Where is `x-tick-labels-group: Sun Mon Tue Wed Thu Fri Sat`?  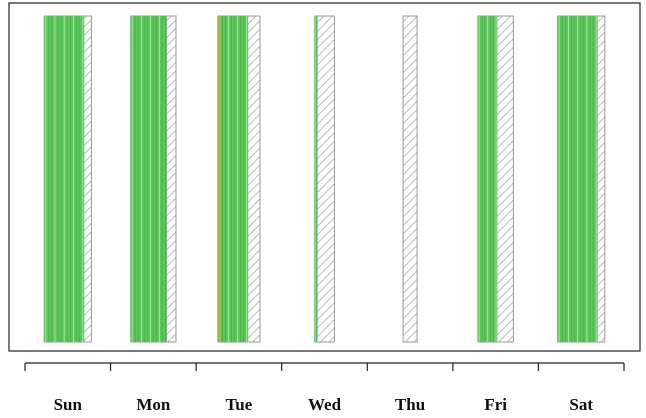
x-tick-labels-group: Sun Mon Tue Wed Thu Fri Sat is located at coordinates (324, 404).